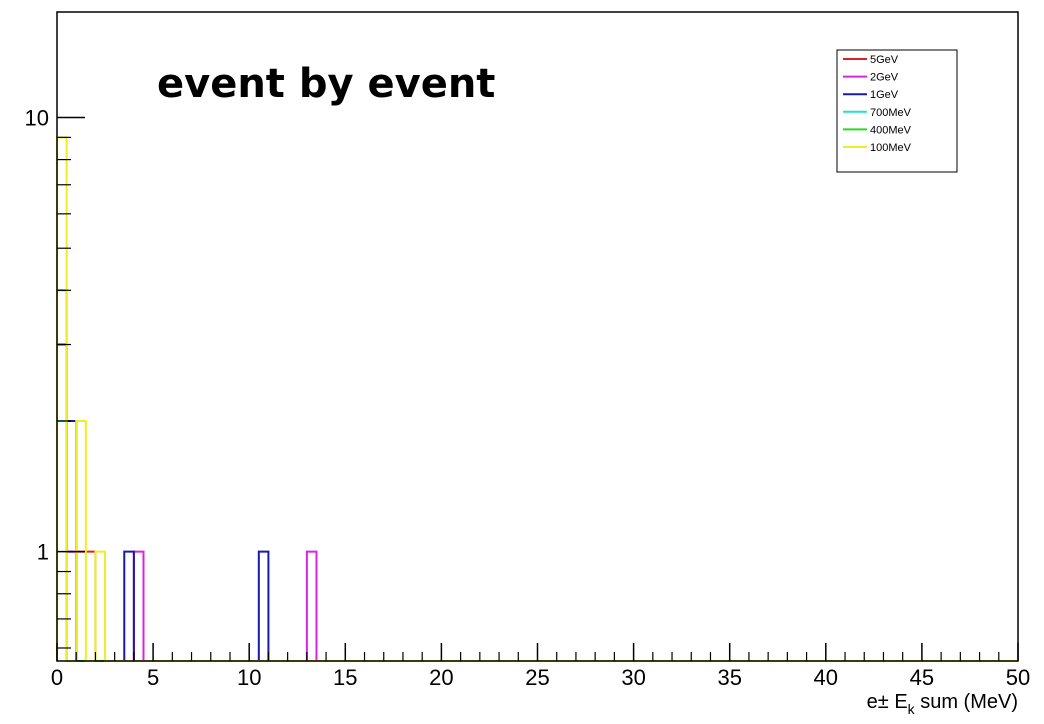 This screenshot has height=724, width=1044. I want to click on y-tick-label: 1, so click(43, 552).